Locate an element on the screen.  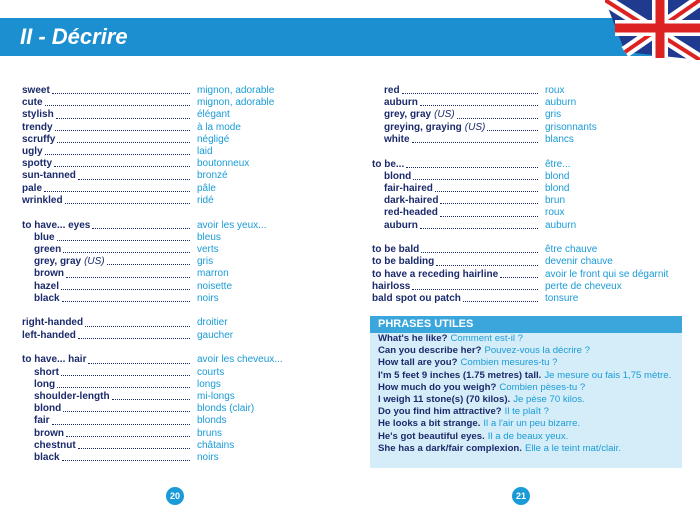
entry-french: roux is located at coordinates (555, 90).